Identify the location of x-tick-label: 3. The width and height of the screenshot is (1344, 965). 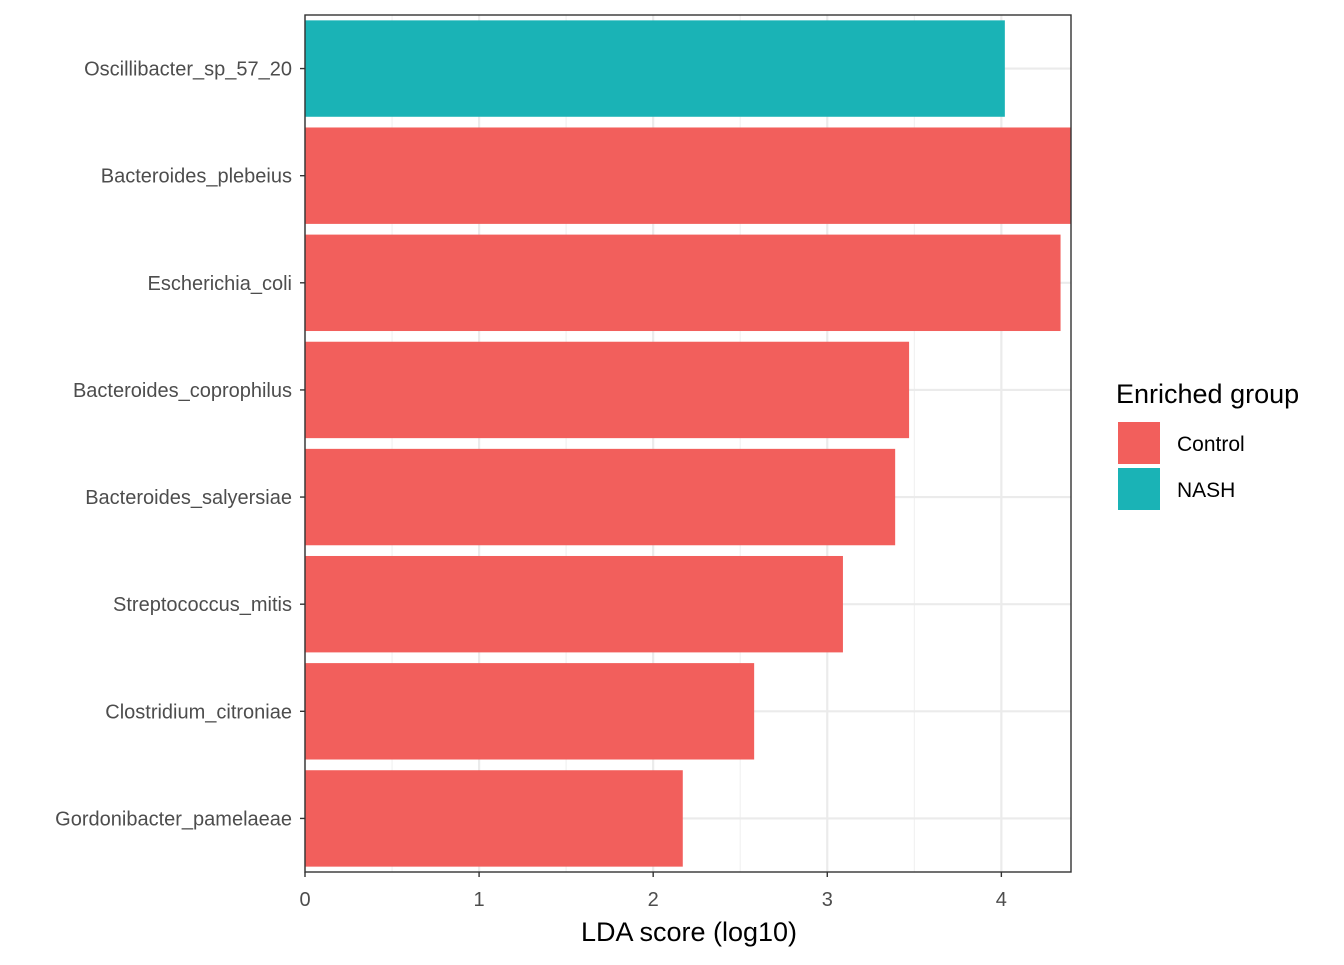
(827, 900).